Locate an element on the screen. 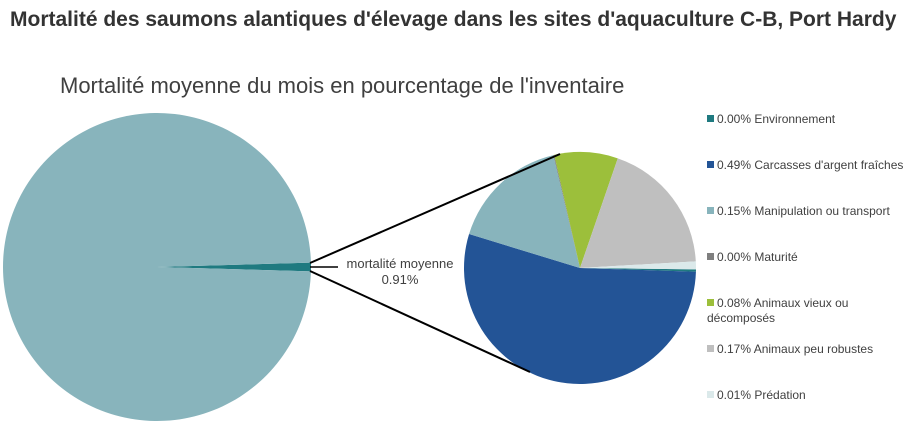 This screenshot has height=426, width=917. pie-slice-pr-dation is located at coordinates (638, 265).